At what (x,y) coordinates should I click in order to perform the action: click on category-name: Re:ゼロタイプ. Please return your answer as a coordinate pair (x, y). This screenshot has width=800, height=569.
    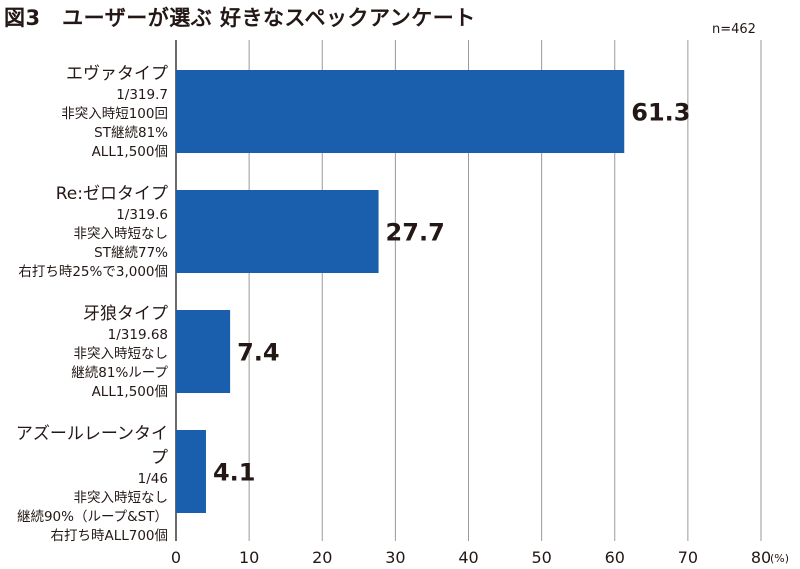
    Looking at the image, I should click on (111, 194).